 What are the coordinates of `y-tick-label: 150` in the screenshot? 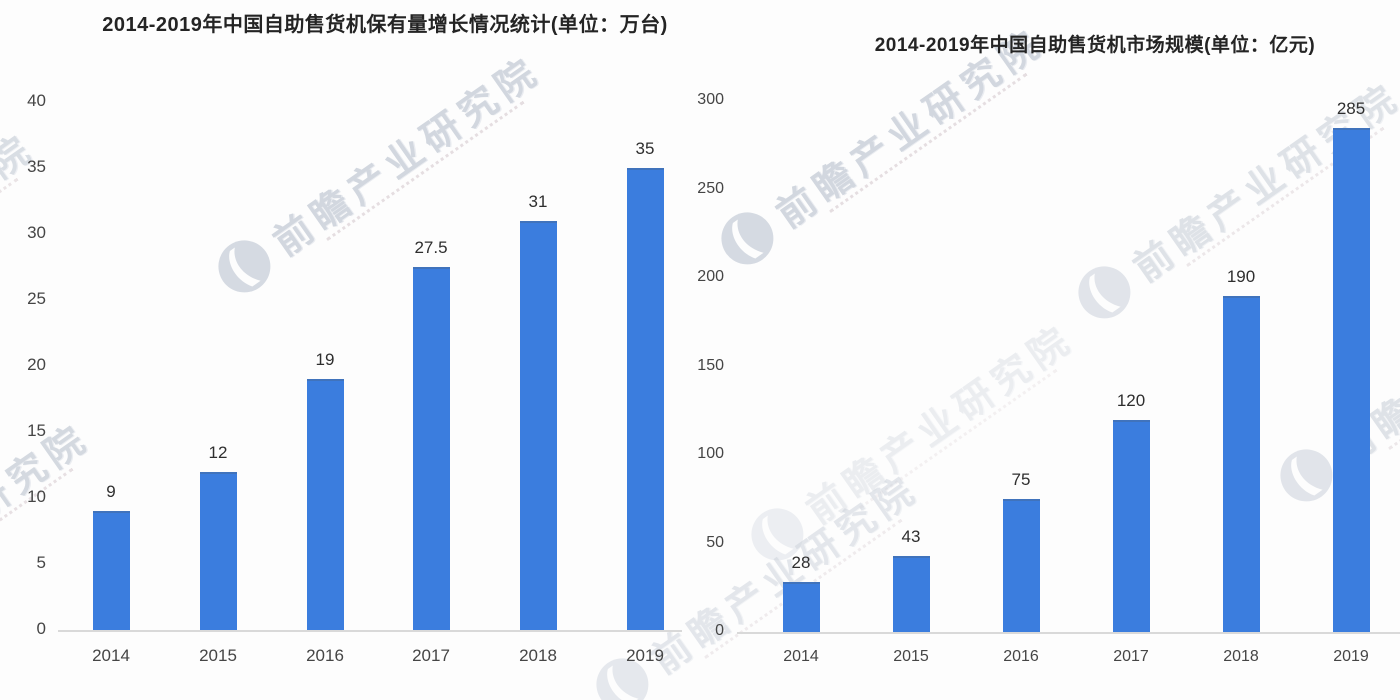 It's located at (710, 365).